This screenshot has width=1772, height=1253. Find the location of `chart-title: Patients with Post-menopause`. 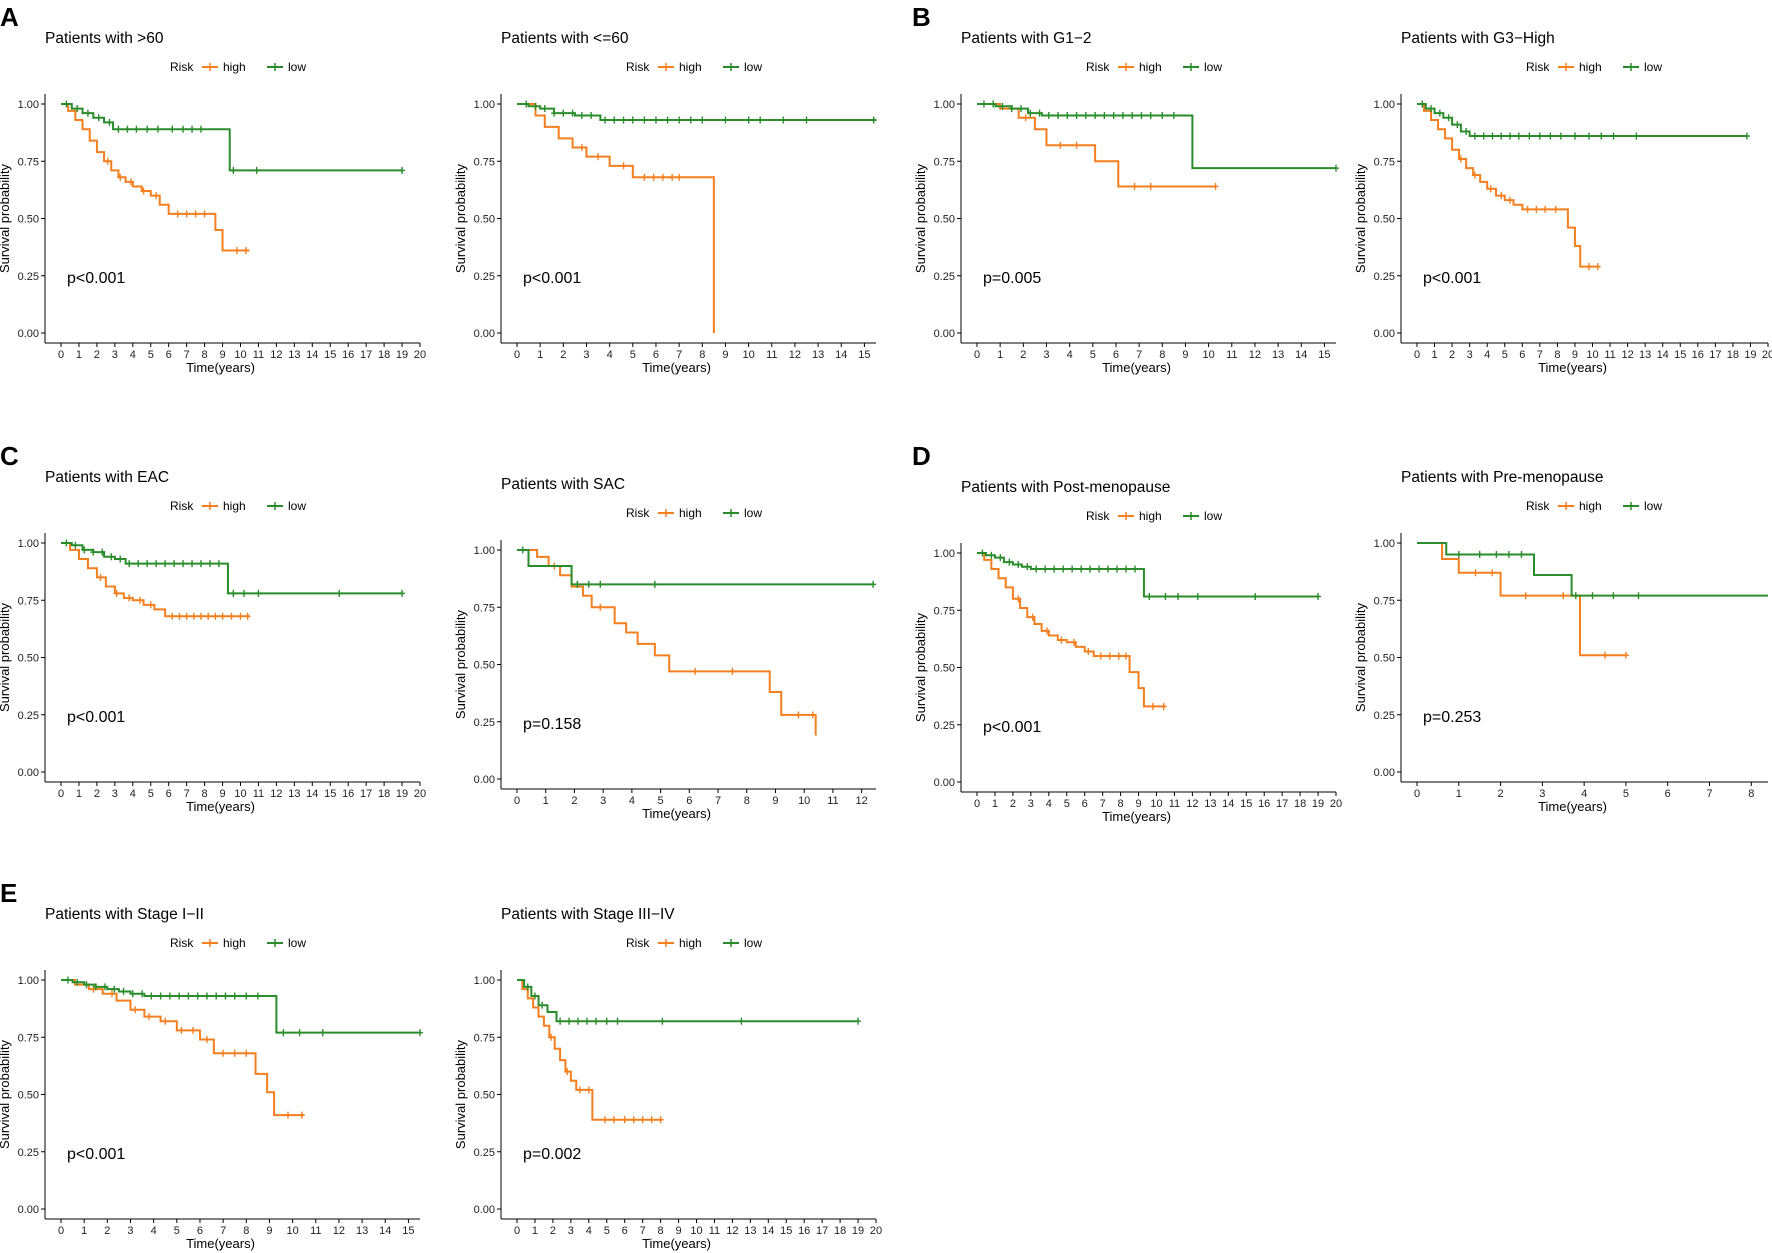

chart-title: Patients with Post-menopause is located at coordinates (1065, 487).